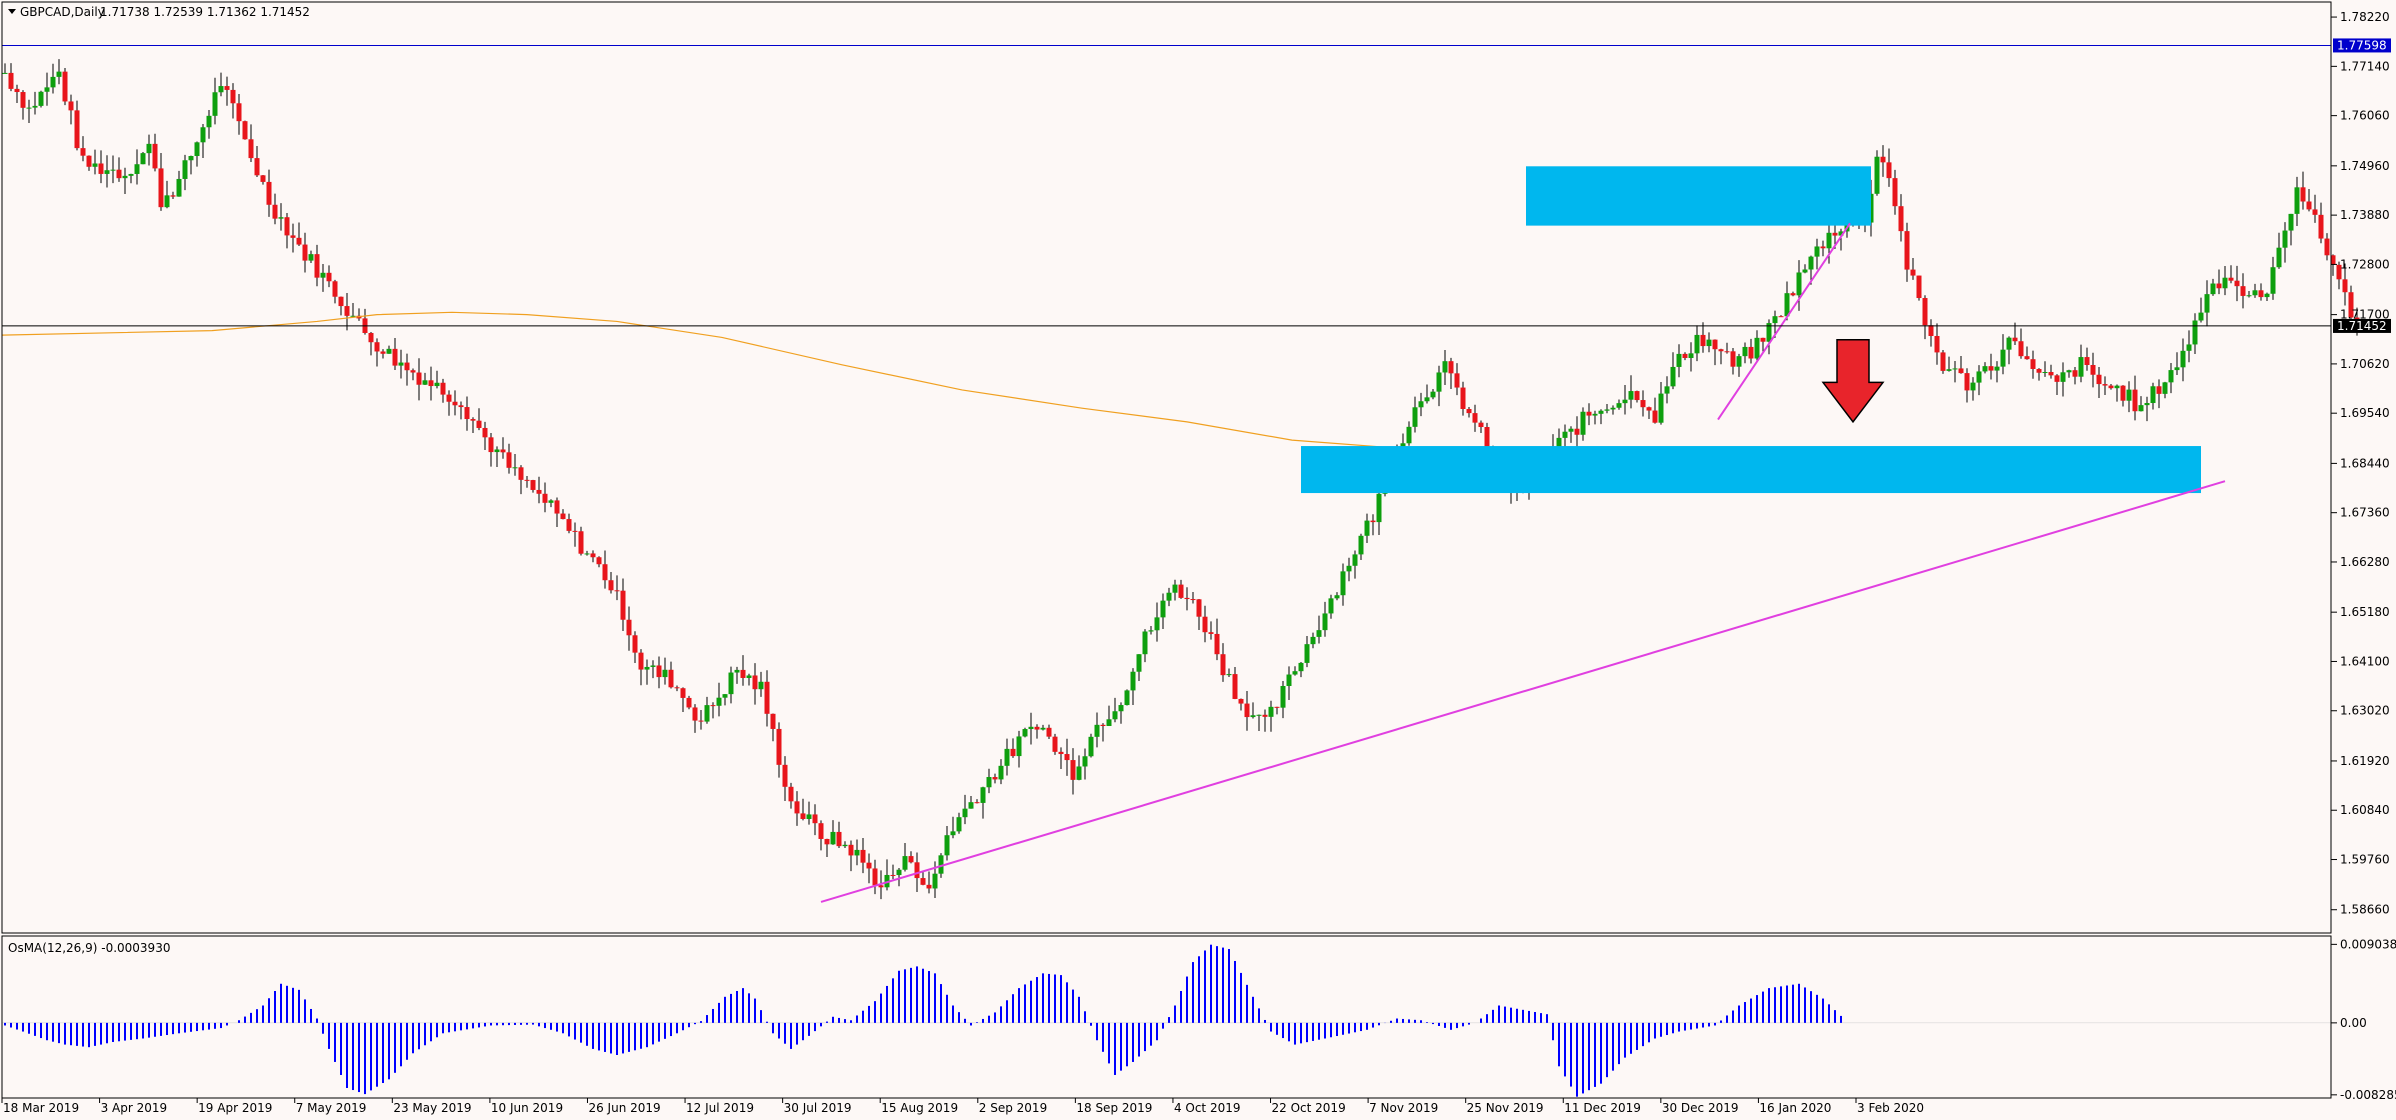 The height and width of the screenshot is (1120, 2396). Describe the element at coordinates (624, 1108) in the screenshot. I see `x-tick-label-6: 26 Jun 2019` at that location.